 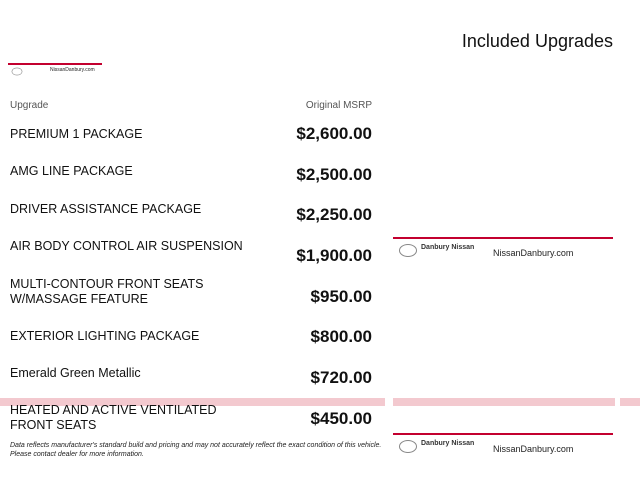 What do you see at coordinates (341, 336) in the screenshot?
I see `upgrade-price: $800.00` at bounding box center [341, 336].